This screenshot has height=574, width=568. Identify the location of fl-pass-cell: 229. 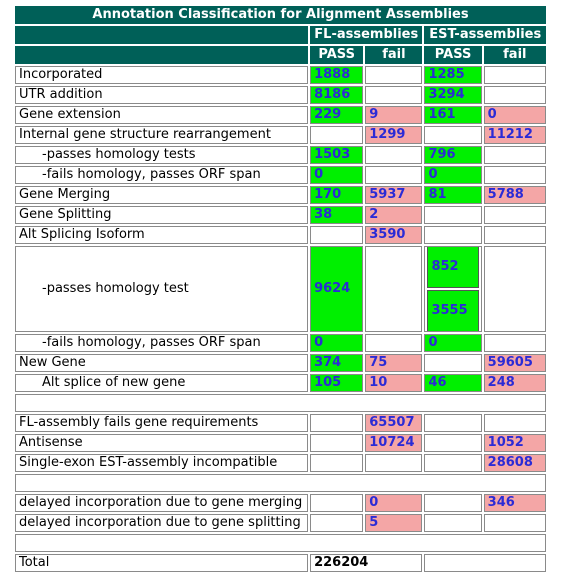
(337, 115).